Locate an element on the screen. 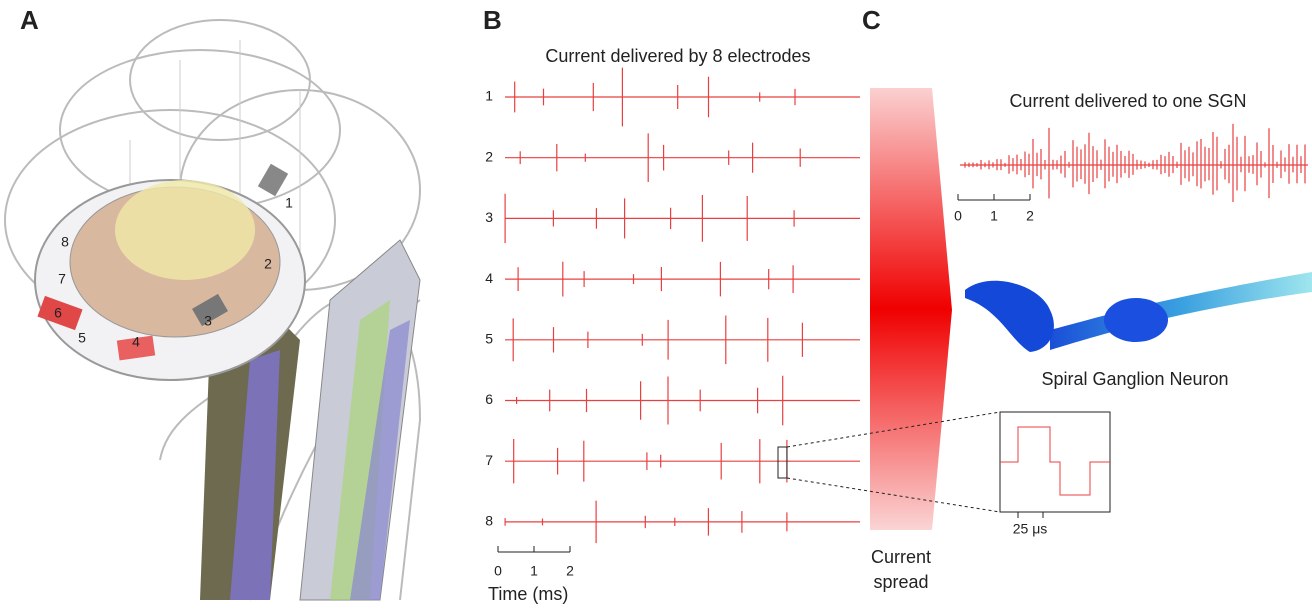 This screenshot has height=613, width=1312. spread-label: spread is located at coordinates (900, 582).